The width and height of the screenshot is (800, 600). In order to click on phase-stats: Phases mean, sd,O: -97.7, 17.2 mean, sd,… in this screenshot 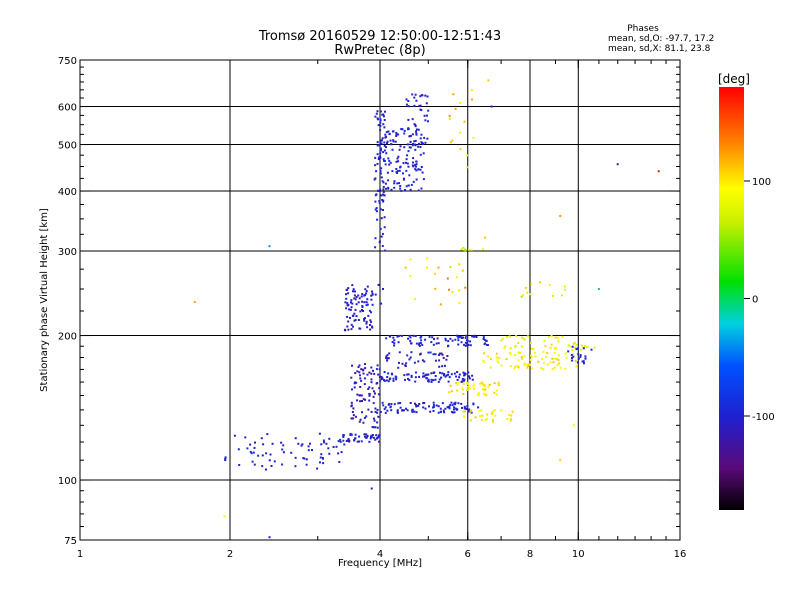, I will do `click(661, 39)`.